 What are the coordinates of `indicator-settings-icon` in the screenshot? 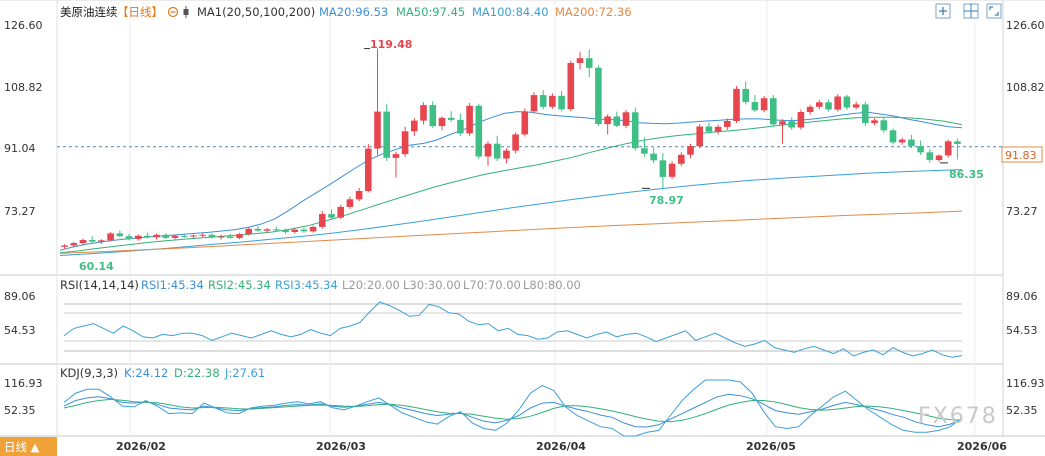 It's located at (173, 12).